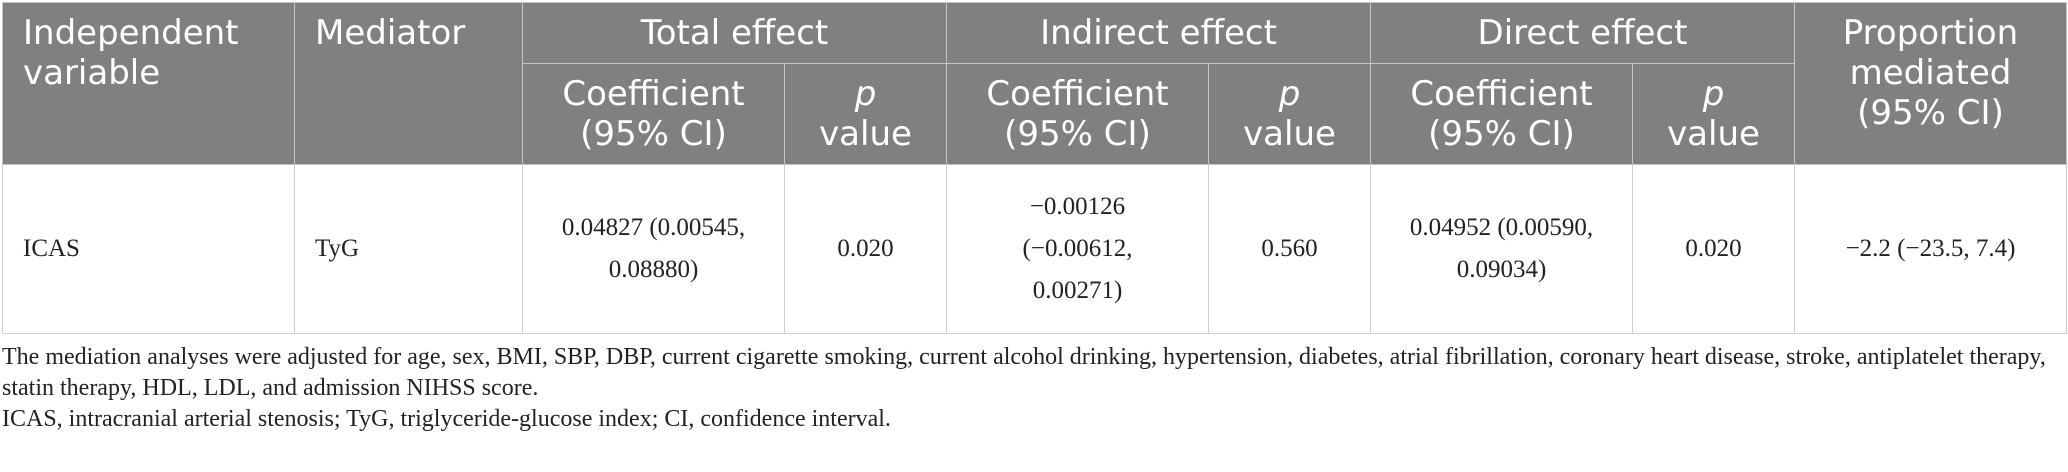 This screenshot has width=2068, height=472. What do you see at coordinates (1501, 114) in the screenshot?
I see `header-direct-coefficient: Coefficient (95% CI)` at bounding box center [1501, 114].